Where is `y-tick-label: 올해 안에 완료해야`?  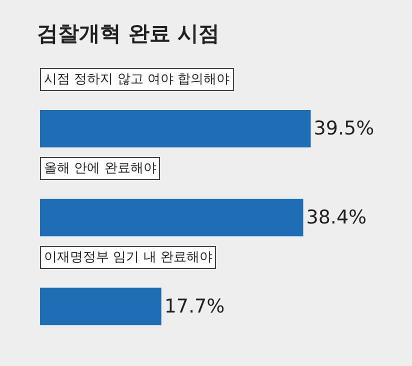
y-tick-label: 올해 안에 완료해야 is located at coordinates (100, 168).